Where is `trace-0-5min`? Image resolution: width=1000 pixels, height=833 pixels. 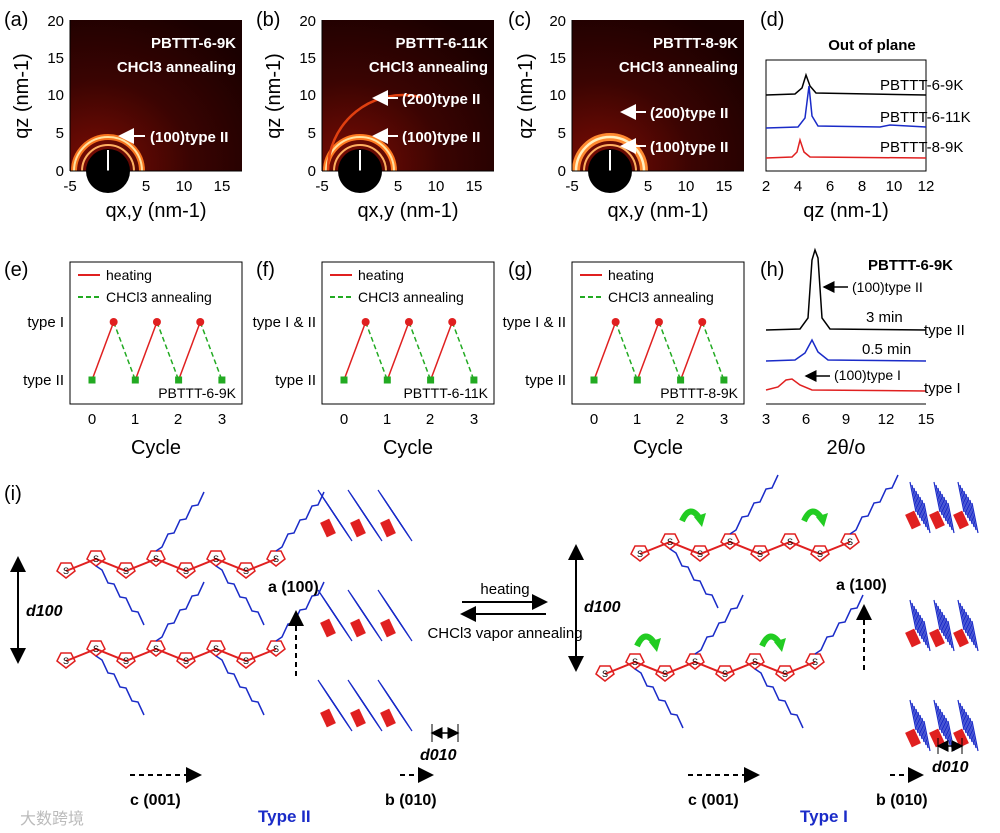
trace-0-5min is located at coordinates (846, 350).